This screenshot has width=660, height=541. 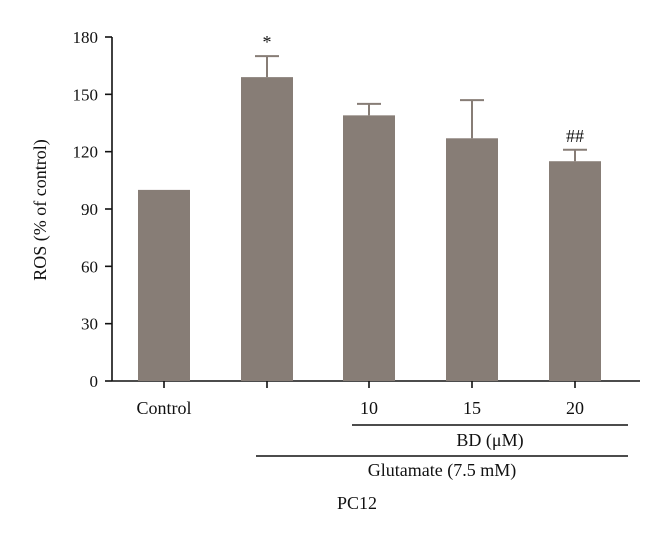 What do you see at coordinates (94, 381) in the screenshot?
I see `y-tick-label: 0` at bounding box center [94, 381].